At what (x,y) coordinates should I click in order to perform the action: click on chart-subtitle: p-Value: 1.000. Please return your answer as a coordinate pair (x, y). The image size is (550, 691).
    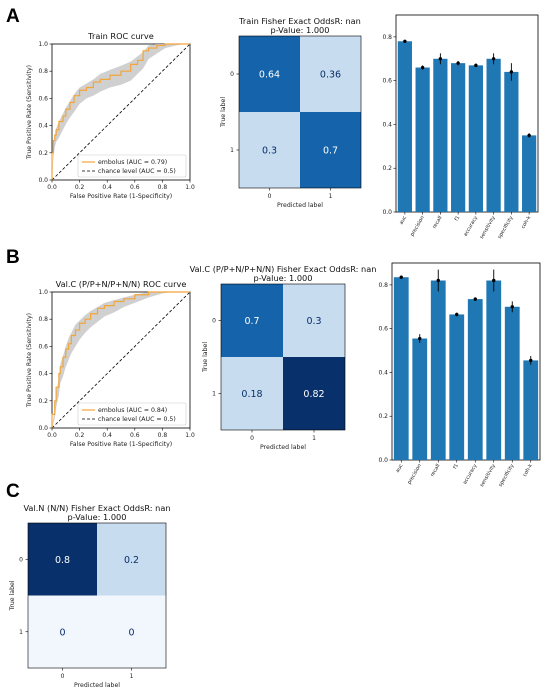
    Looking at the image, I should click on (283, 278).